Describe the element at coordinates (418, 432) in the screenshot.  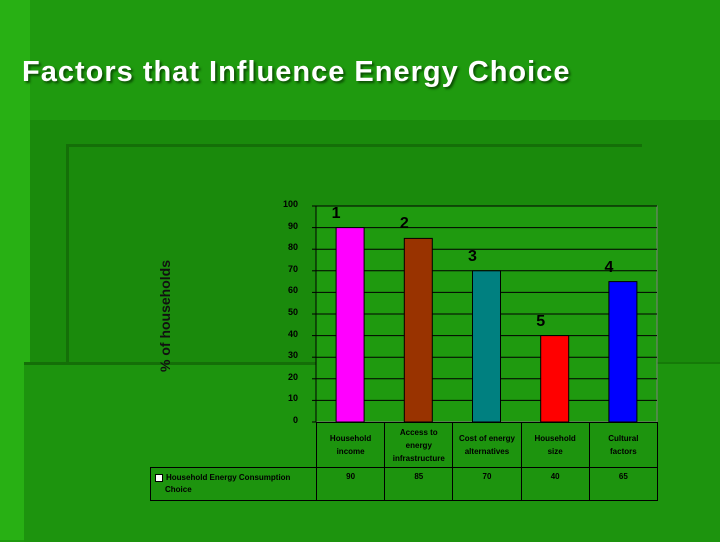
I see `category-label-line: Access to` at that location.